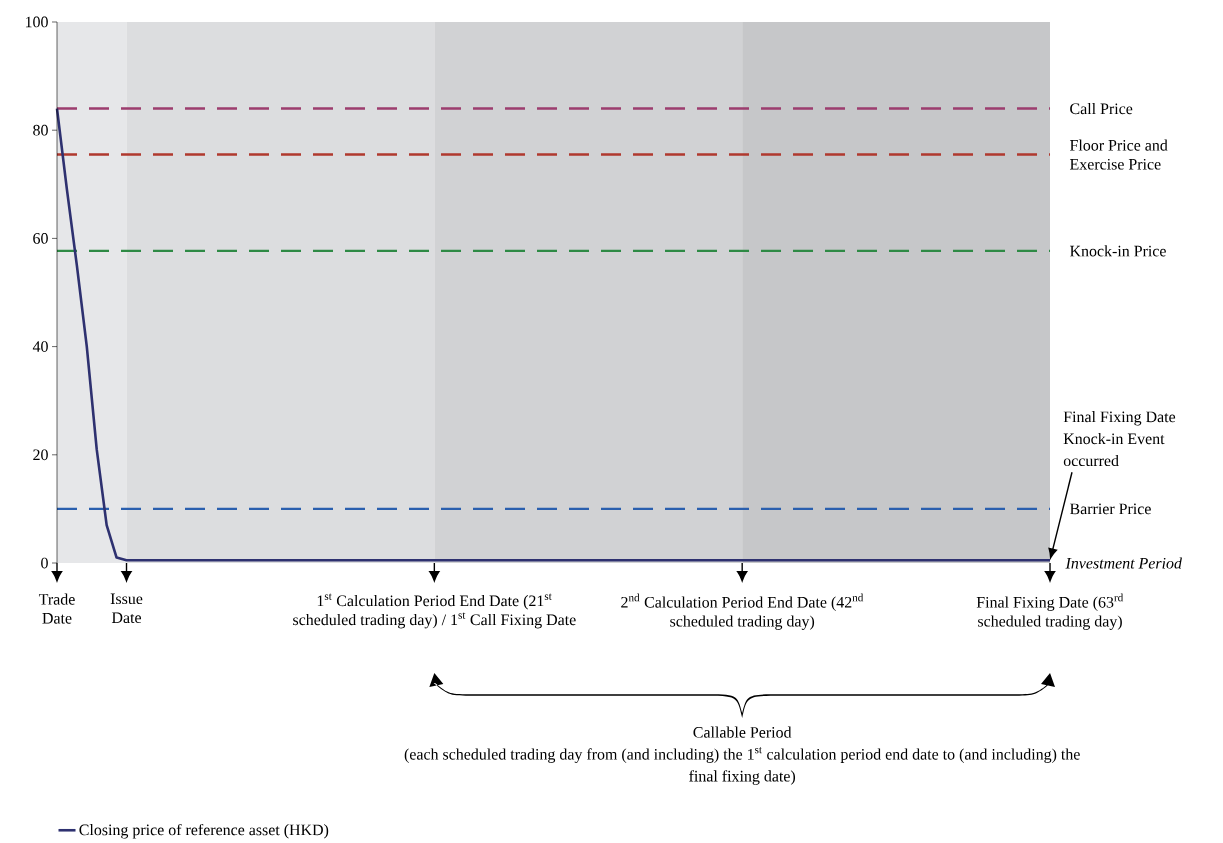  Describe the element at coordinates (1118, 154) in the screenshot. I see `ref-line-label: Floor Price and Exercise Price` at that location.